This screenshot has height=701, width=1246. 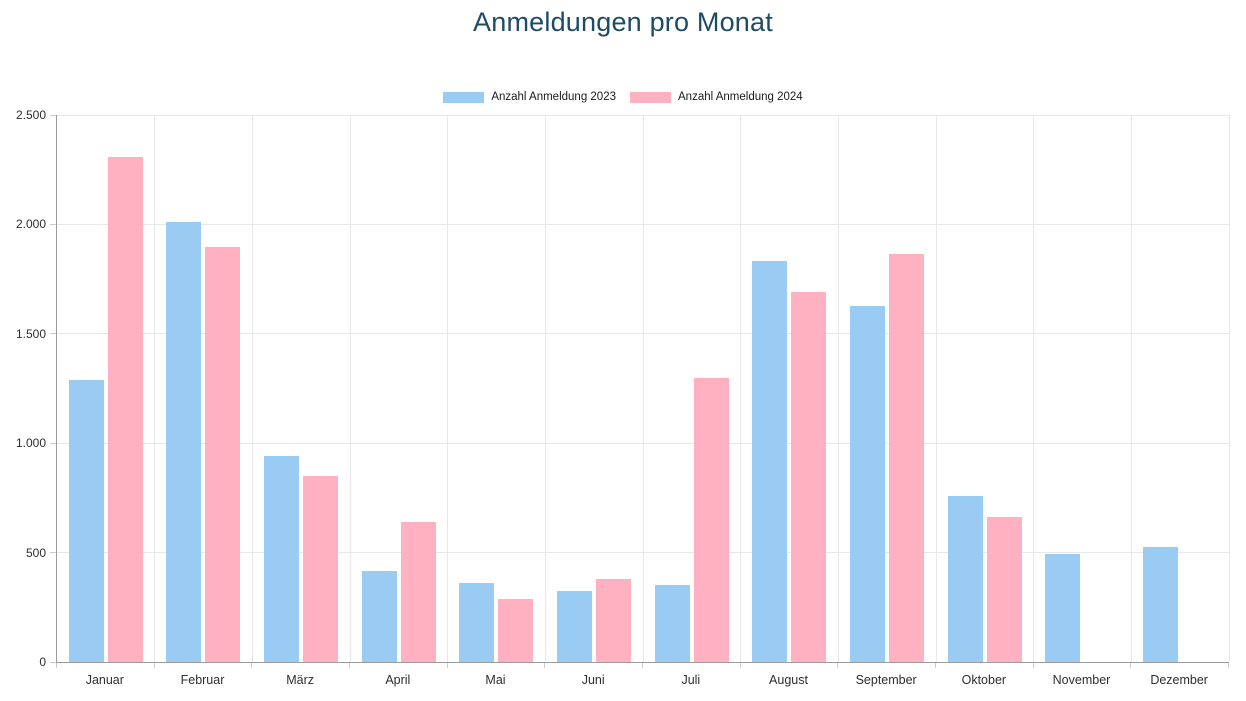 What do you see at coordinates (464, 97) in the screenshot?
I see `legend-swatch-2023-icon` at bounding box center [464, 97].